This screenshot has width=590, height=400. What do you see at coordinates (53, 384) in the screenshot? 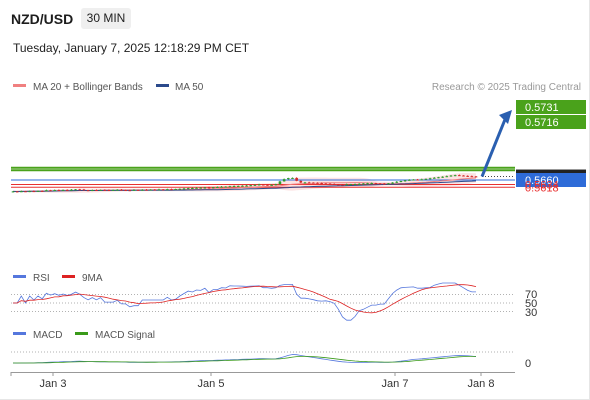
I see `x-tick-label: Jan 3` at bounding box center [53, 384].